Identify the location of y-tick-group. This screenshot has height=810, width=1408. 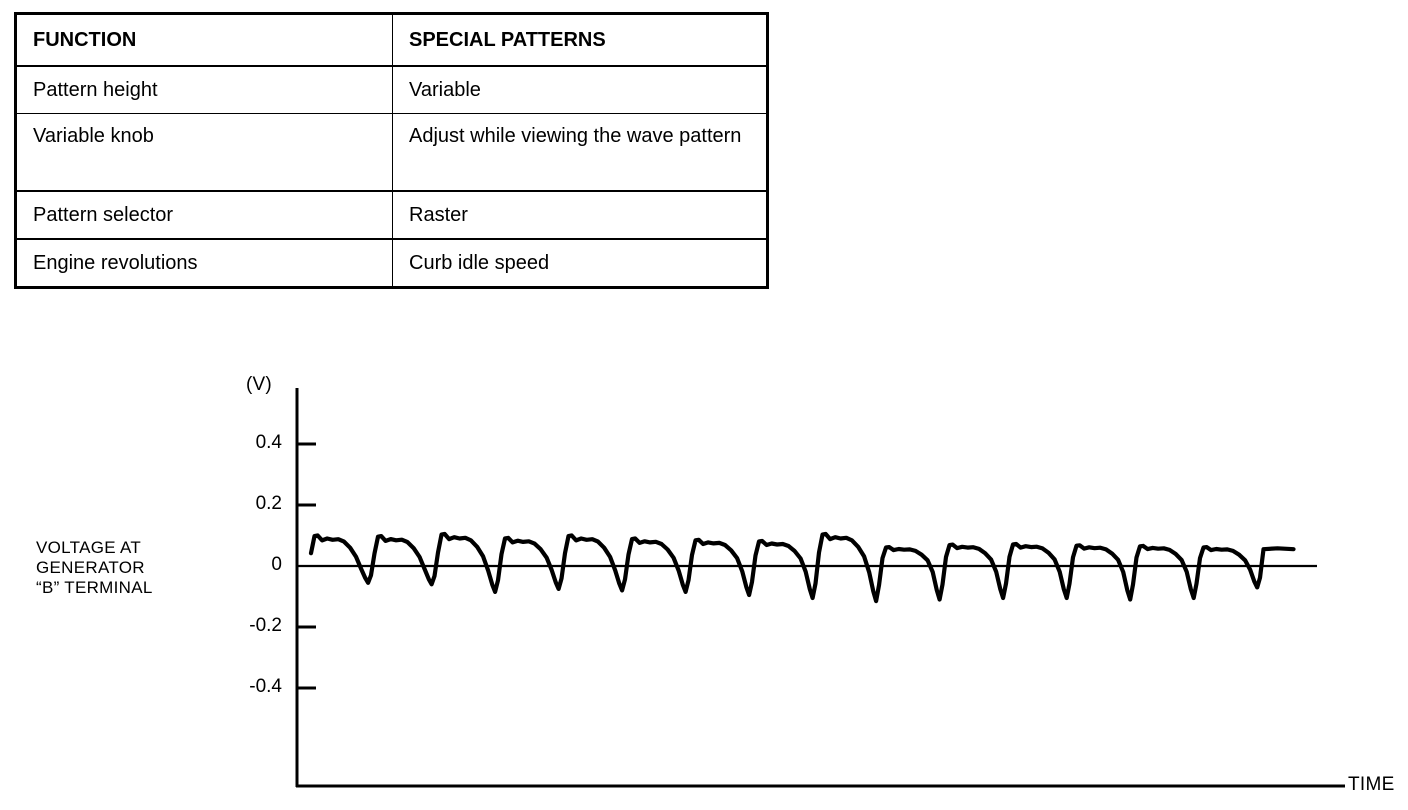
(306, 566).